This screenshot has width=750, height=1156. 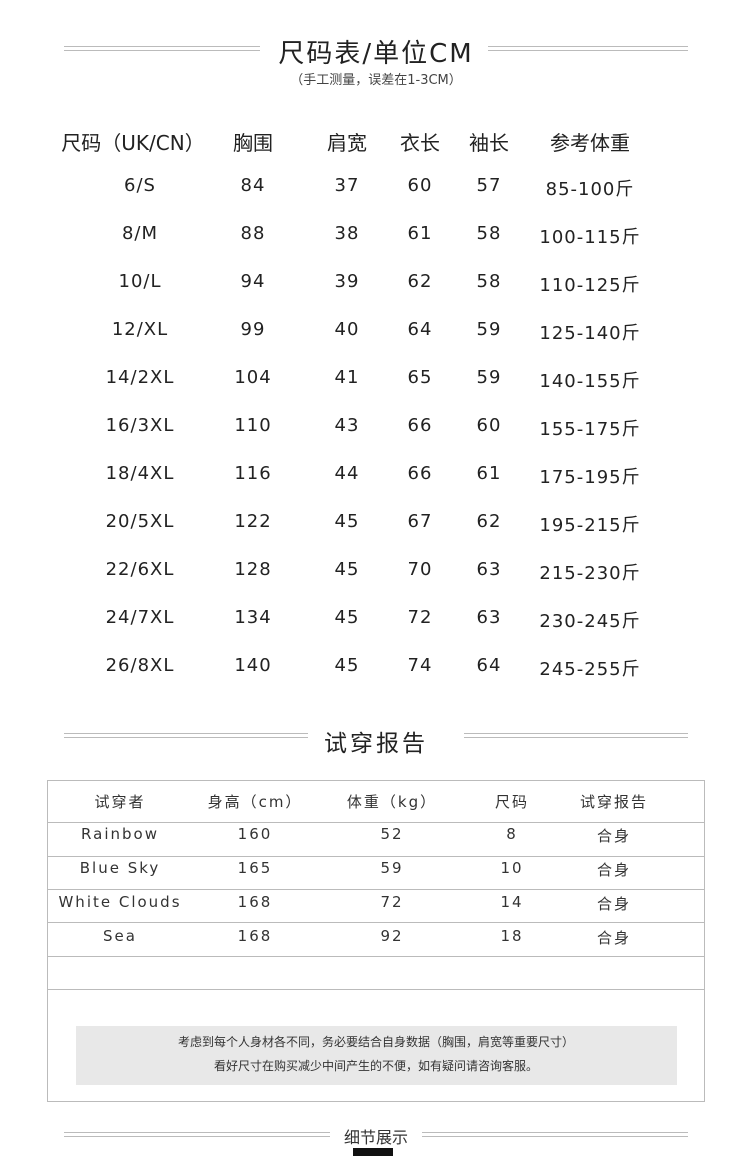 What do you see at coordinates (253, 329) in the screenshot?
I see `size-cell: 99` at bounding box center [253, 329].